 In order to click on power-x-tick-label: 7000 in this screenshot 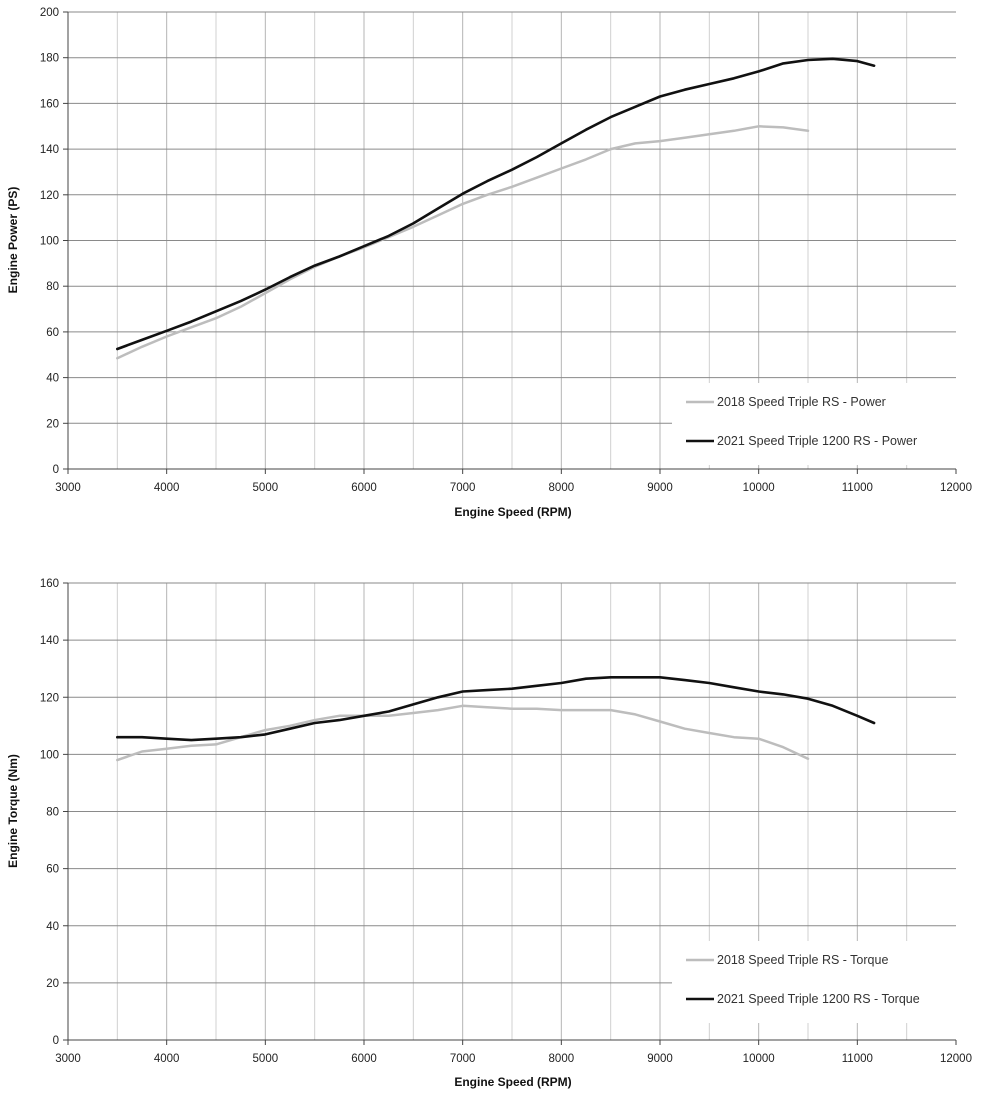, I will do `click(463, 488)`.